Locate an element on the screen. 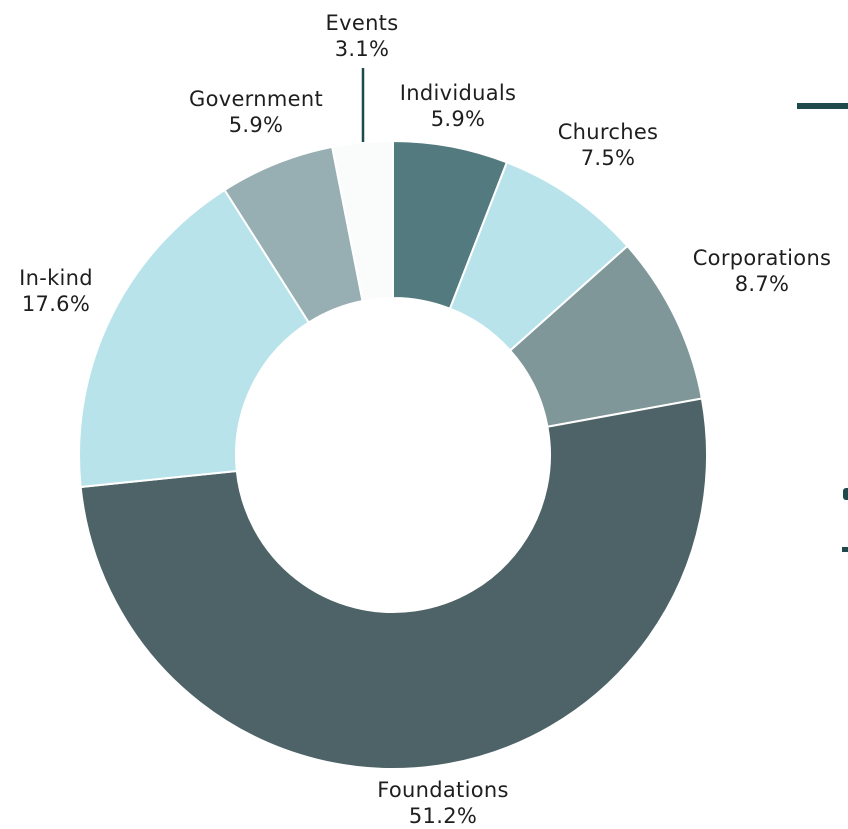  label-corporations: Corporations 8.7% is located at coordinates (762, 271).